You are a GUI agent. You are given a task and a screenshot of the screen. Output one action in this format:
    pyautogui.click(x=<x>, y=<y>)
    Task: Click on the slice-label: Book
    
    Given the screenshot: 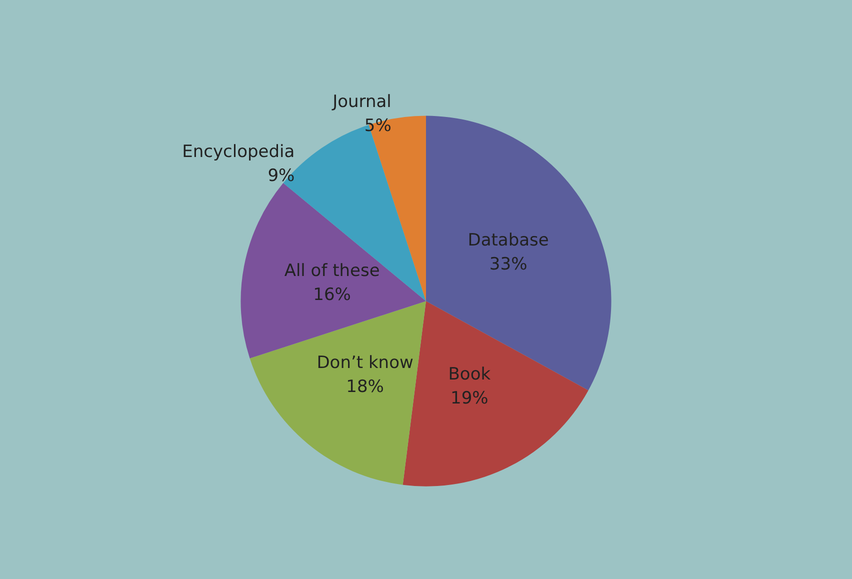 What is the action you would take?
    pyautogui.click(x=469, y=374)
    